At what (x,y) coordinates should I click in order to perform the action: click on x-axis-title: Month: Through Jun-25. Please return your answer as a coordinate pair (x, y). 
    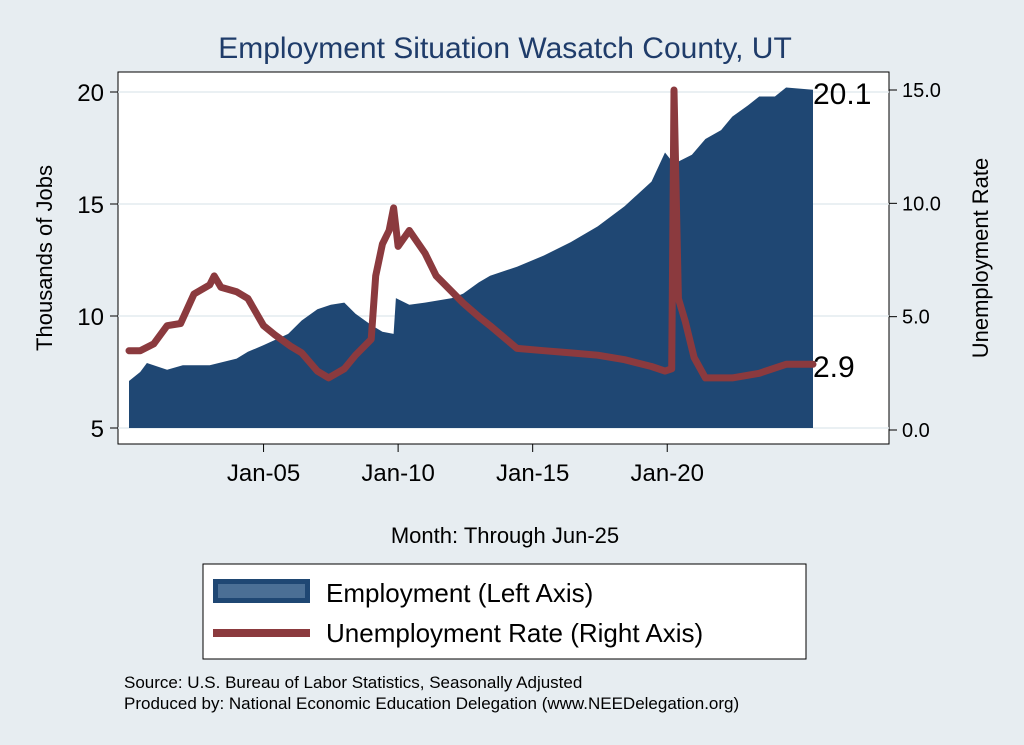
    Looking at the image, I should click on (505, 535).